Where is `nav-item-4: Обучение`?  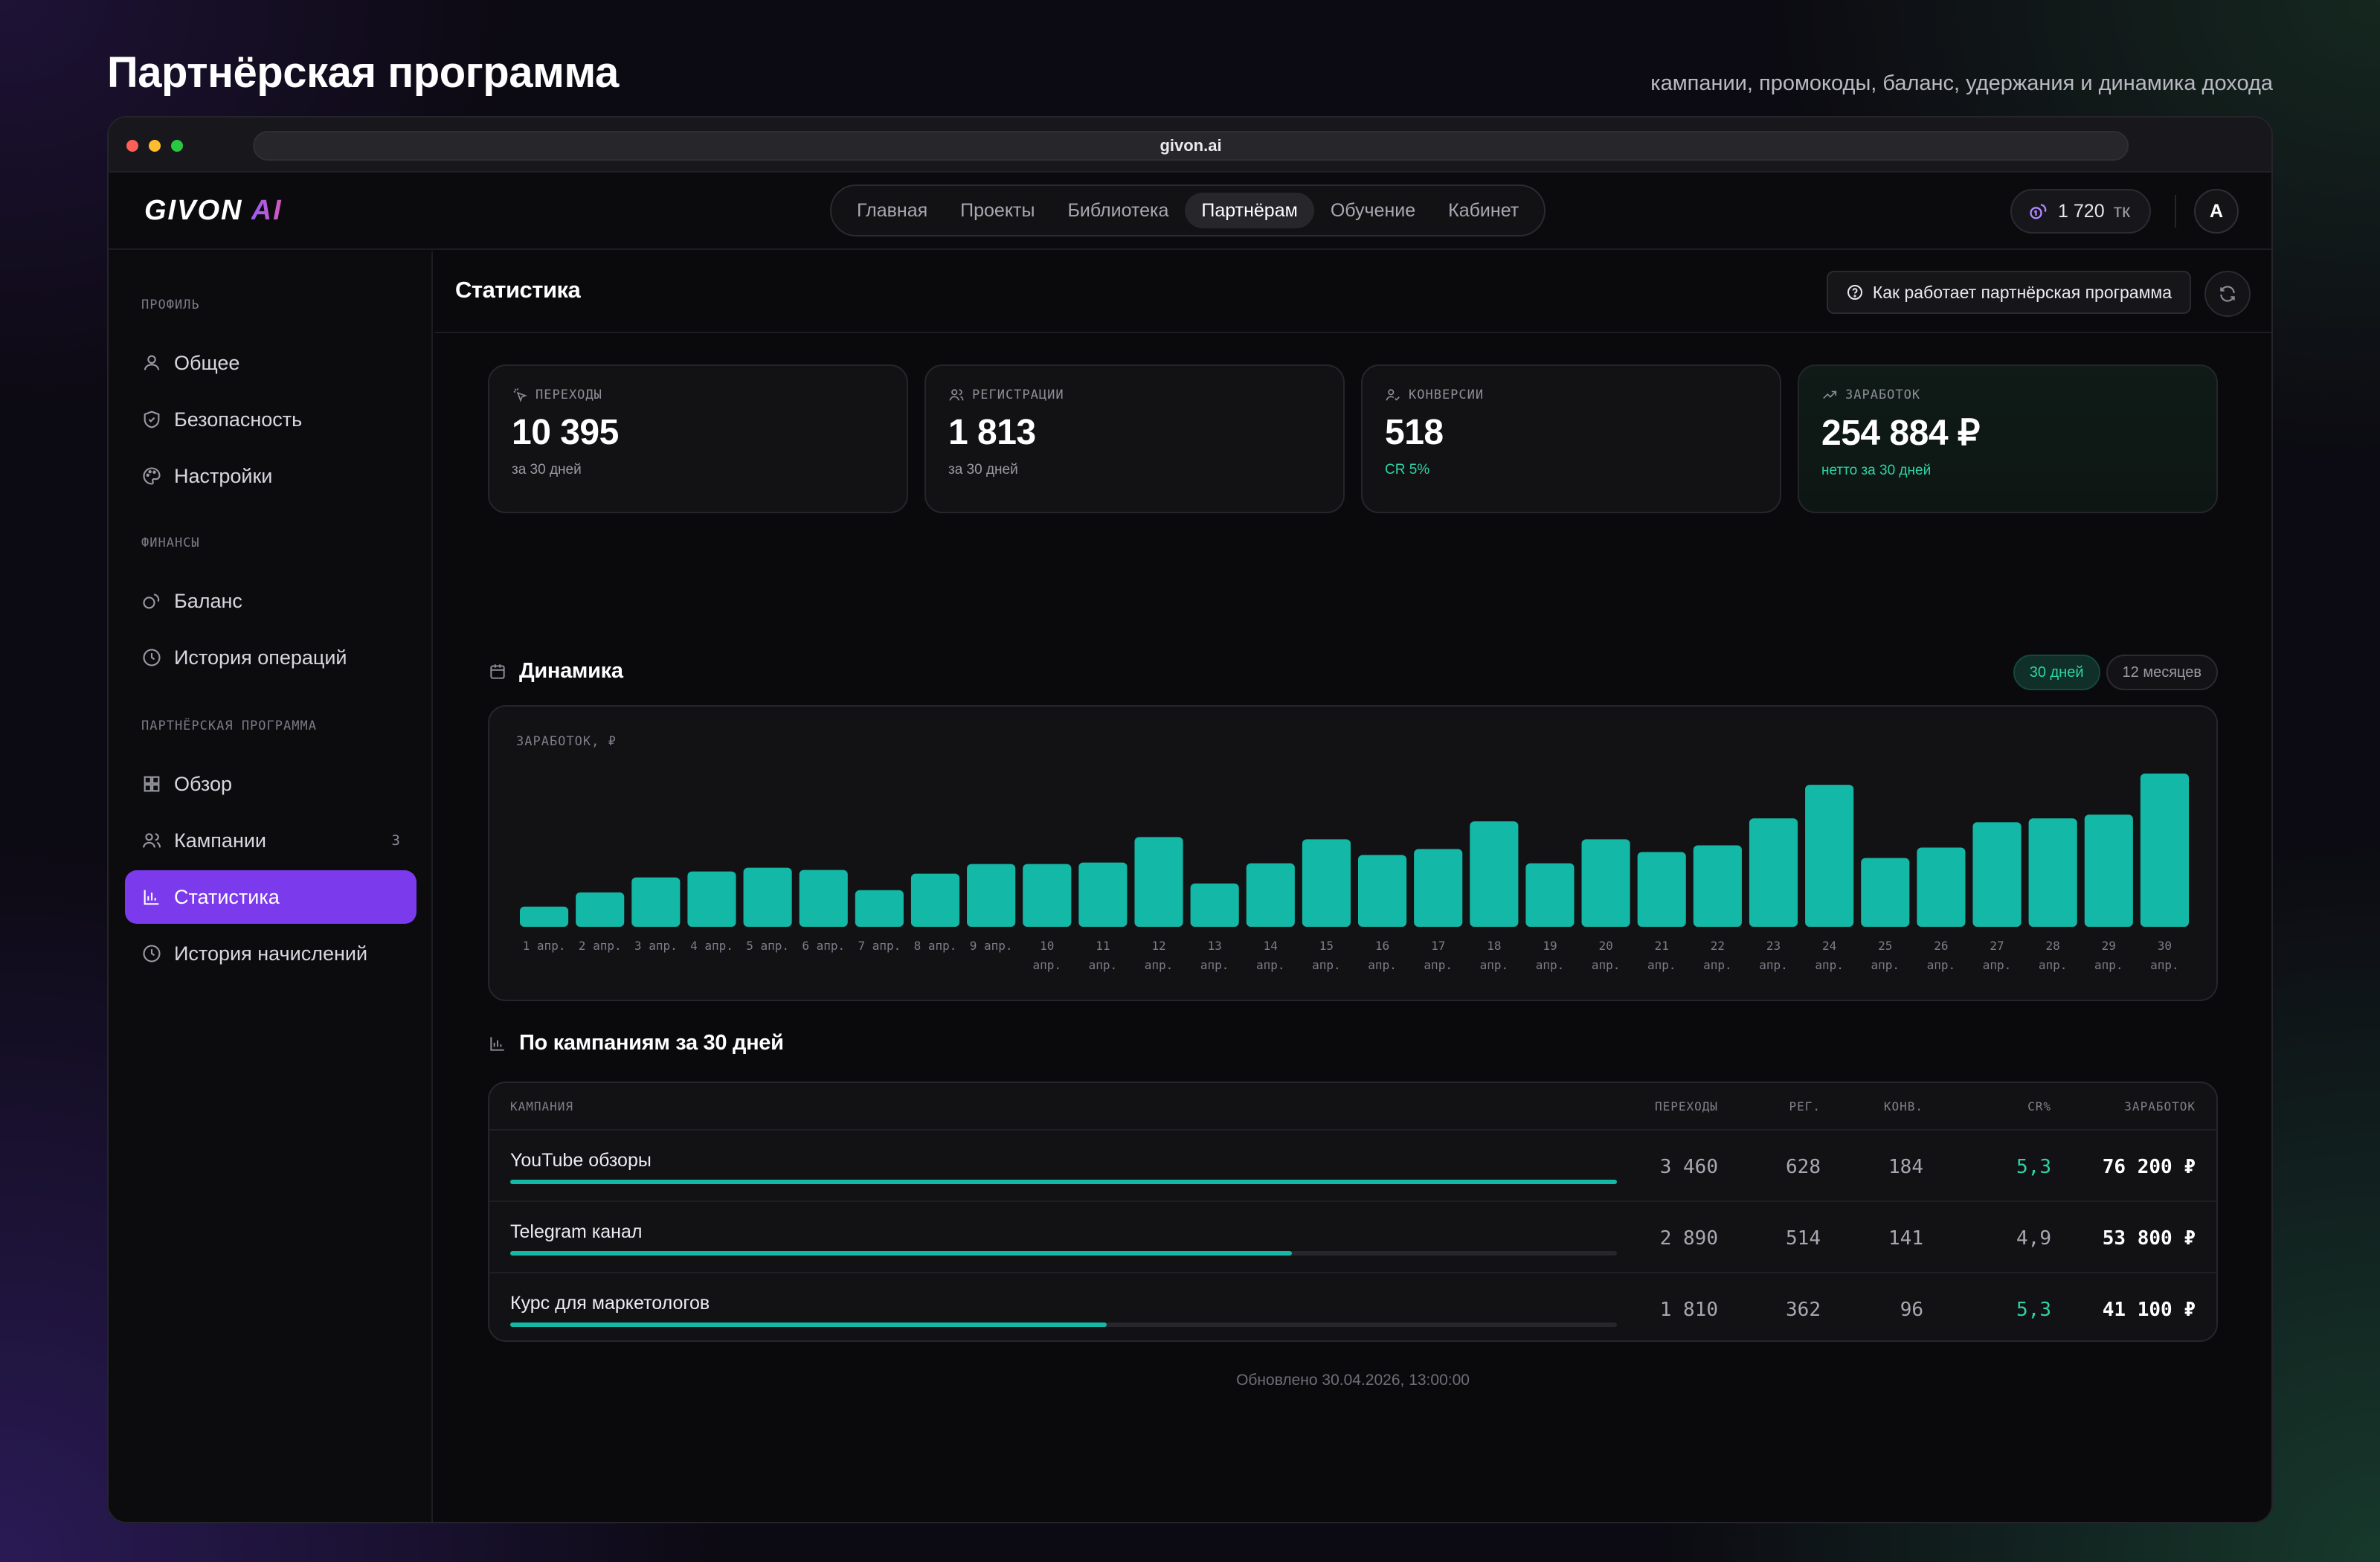
nav-item-4: Обучение is located at coordinates (1373, 210).